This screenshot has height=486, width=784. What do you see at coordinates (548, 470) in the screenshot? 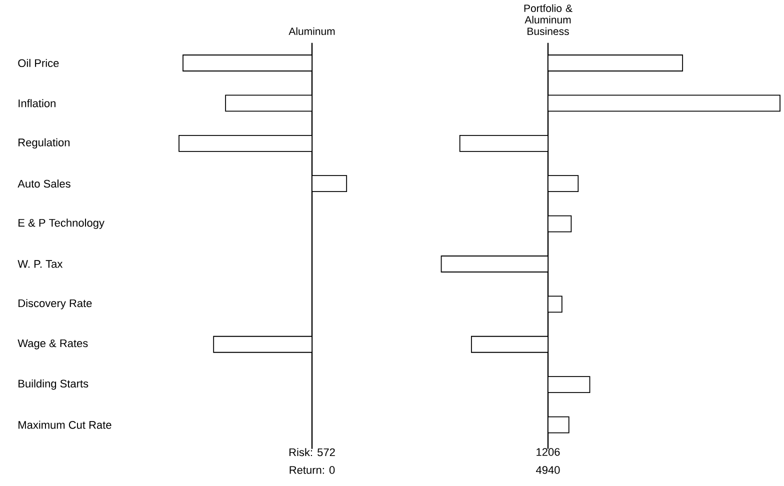
I see `text: 4940` at bounding box center [548, 470].